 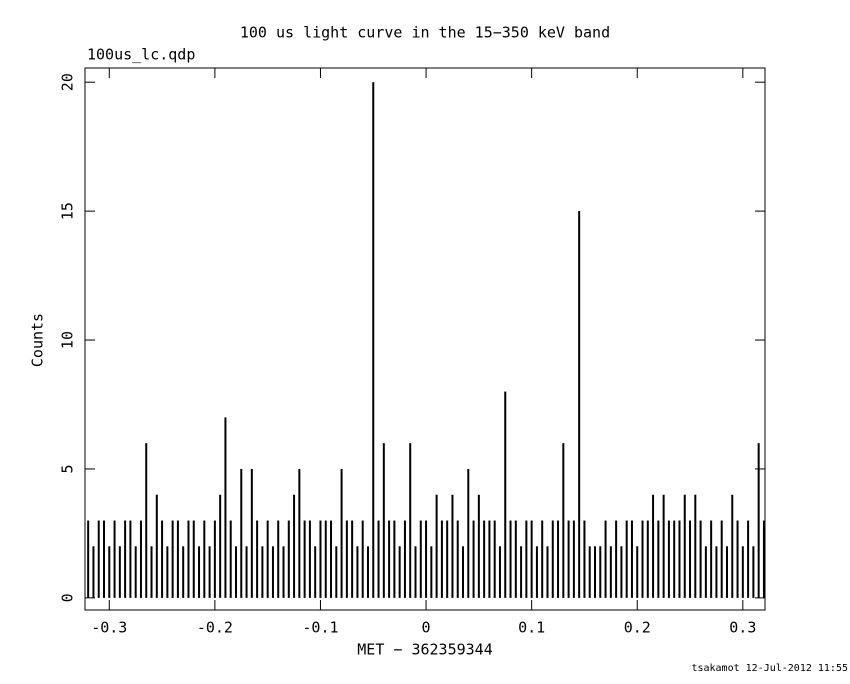 I want to click on x-tick-label: 0.2, so click(x=637, y=628).